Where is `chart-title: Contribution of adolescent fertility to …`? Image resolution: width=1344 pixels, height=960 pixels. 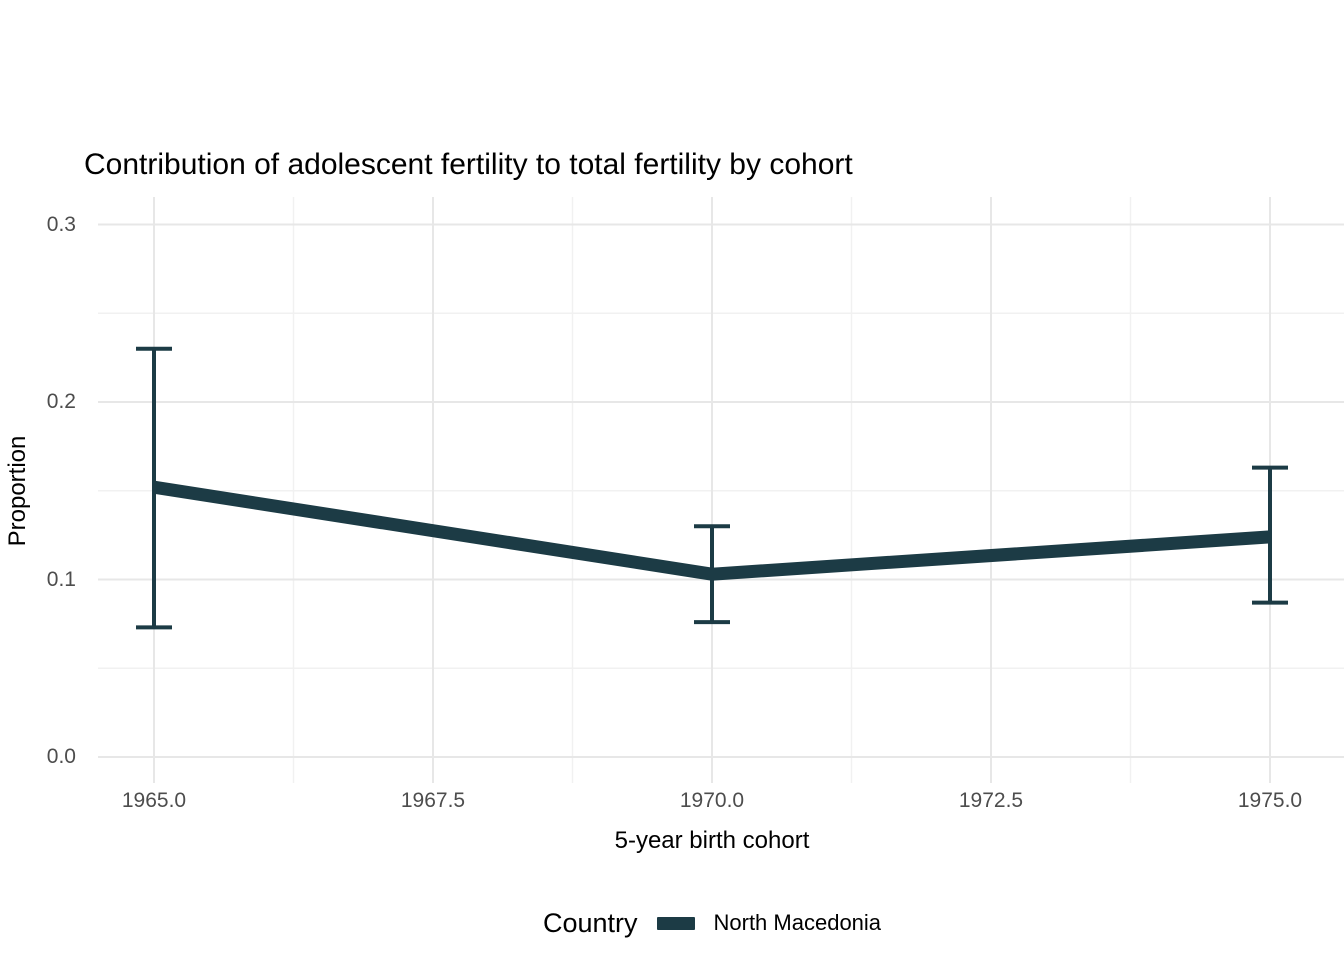 chart-title: Contribution of adolescent fertility to … is located at coordinates (468, 164).